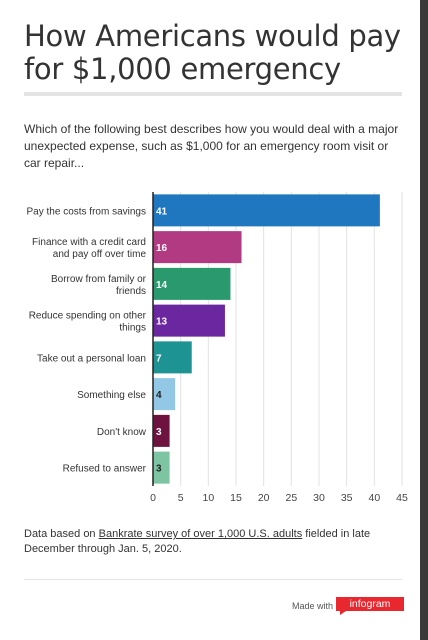 This screenshot has width=428, height=640. What do you see at coordinates (91, 358) in the screenshot?
I see `category-label: Take out a personal loan` at bounding box center [91, 358].